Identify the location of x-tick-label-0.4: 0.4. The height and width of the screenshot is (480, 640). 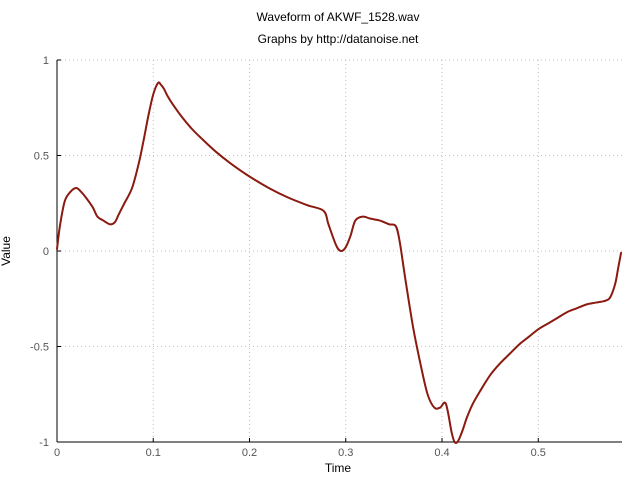
(441, 453).